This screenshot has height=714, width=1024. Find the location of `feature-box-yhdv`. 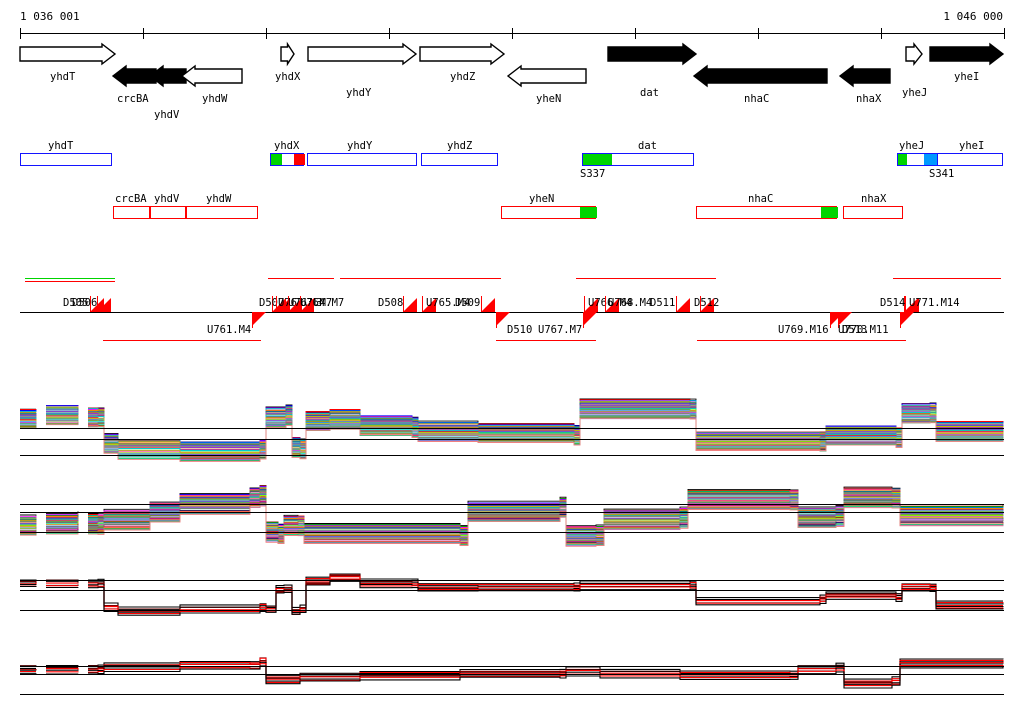

feature-box-yhdv is located at coordinates (168, 212).